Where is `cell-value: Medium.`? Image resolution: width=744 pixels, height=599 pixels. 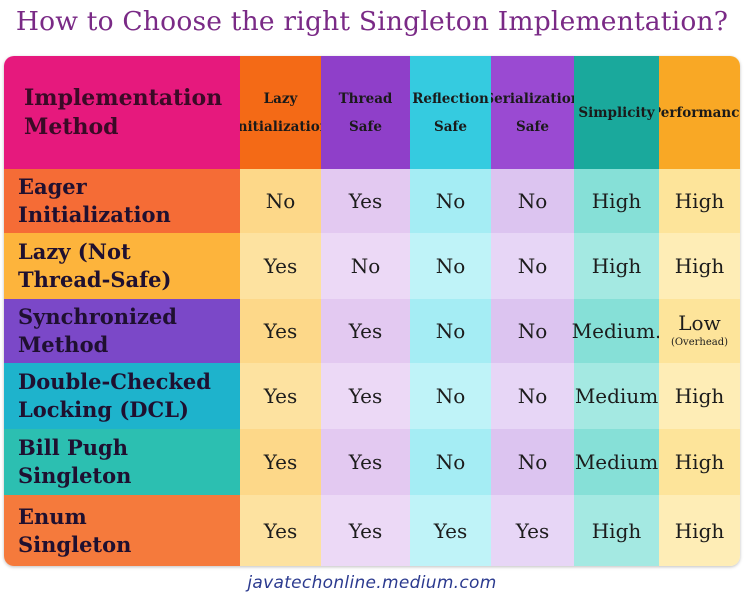 cell-value: Medium. is located at coordinates (616, 331).